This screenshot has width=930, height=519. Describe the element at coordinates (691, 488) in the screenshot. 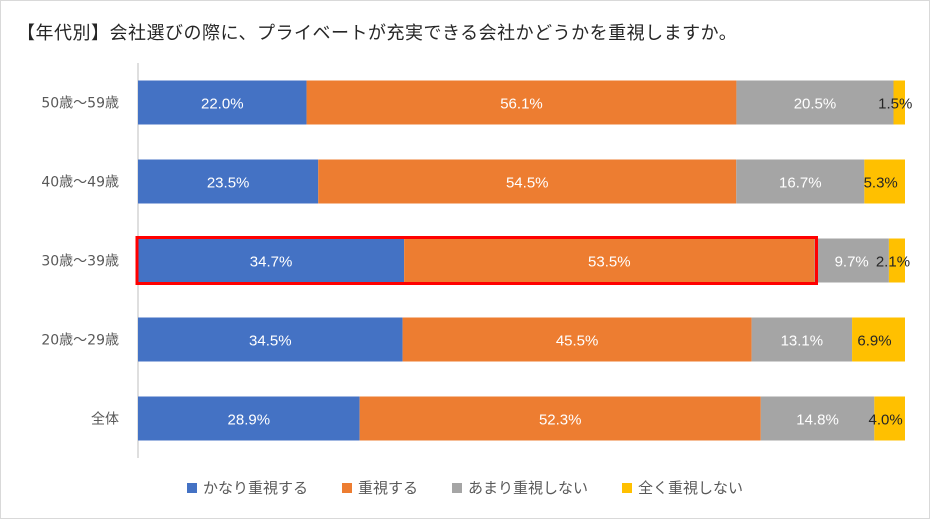

I see `legend-label: 全く重視しない` at that location.